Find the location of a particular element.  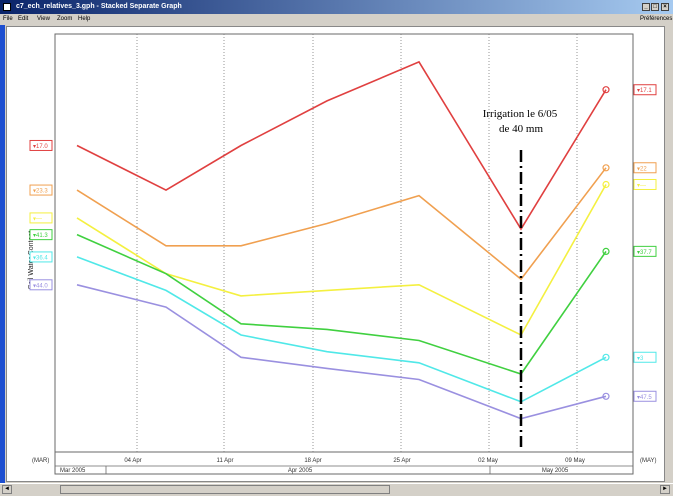

series-left-label: ▾— is located at coordinates (41, 218).